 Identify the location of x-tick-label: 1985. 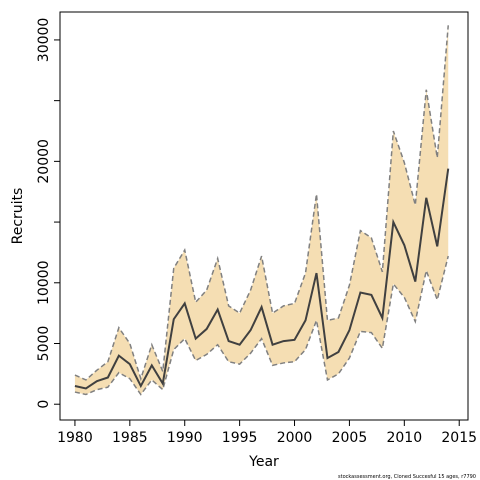
(130, 438).